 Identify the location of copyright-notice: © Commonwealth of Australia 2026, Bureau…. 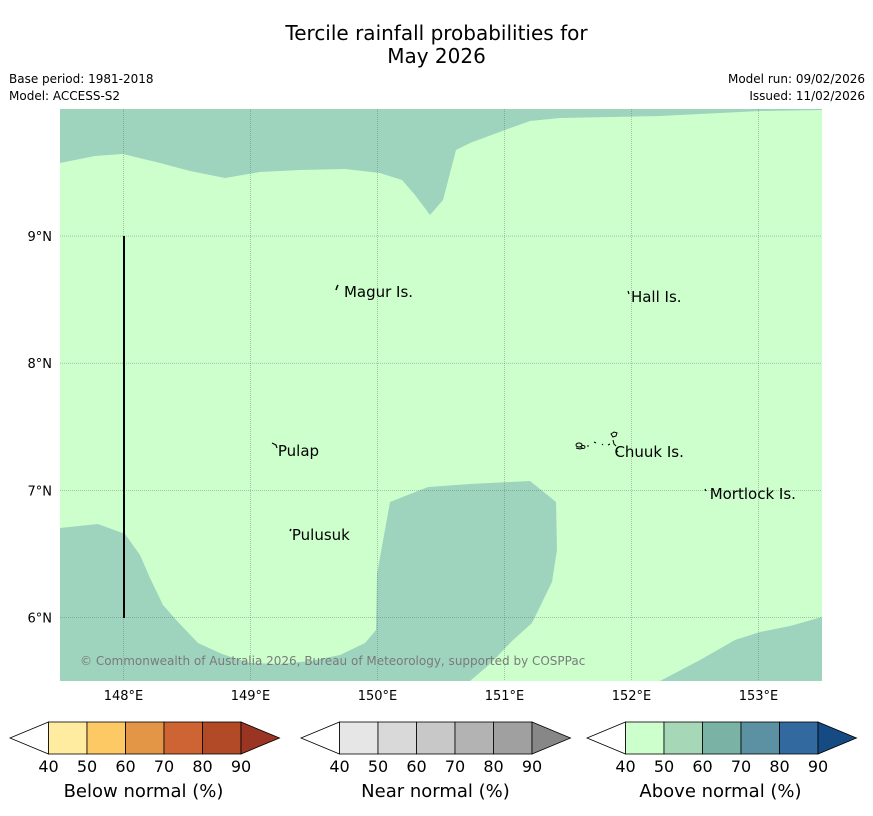
(332, 661).